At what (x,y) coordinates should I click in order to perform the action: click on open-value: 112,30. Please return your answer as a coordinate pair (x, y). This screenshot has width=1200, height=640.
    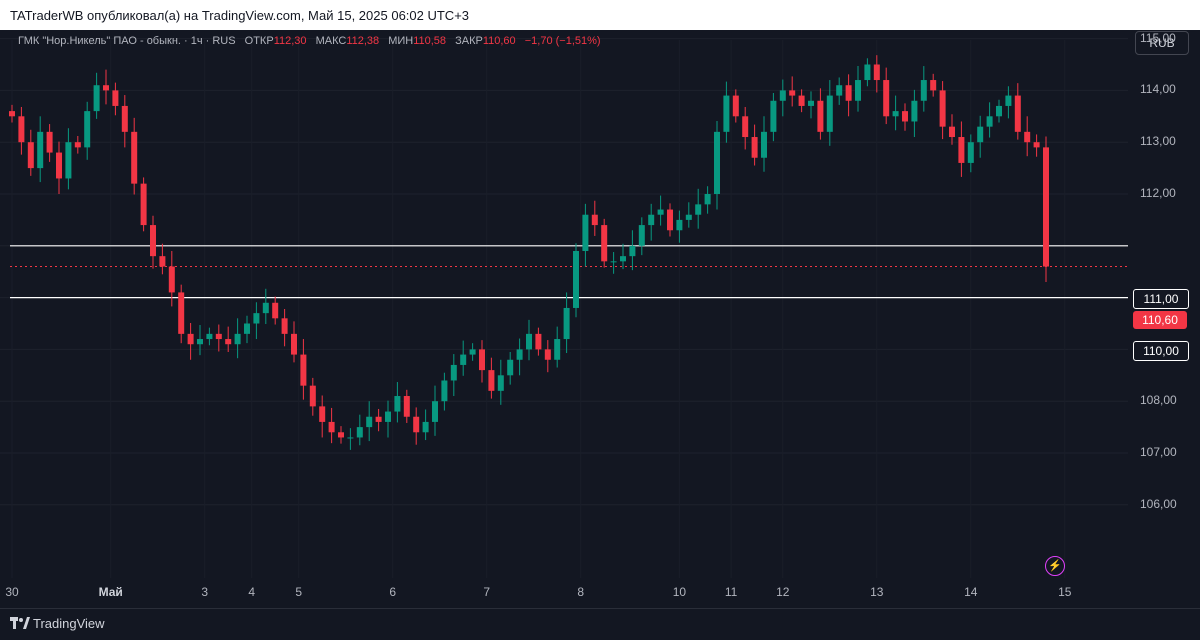
    Looking at the image, I should click on (290, 41).